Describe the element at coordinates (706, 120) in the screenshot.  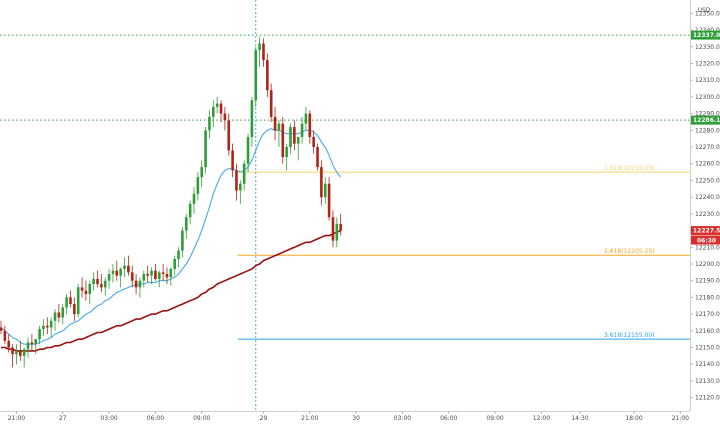
I see `level-price-tag-label: 12286.10` at that location.